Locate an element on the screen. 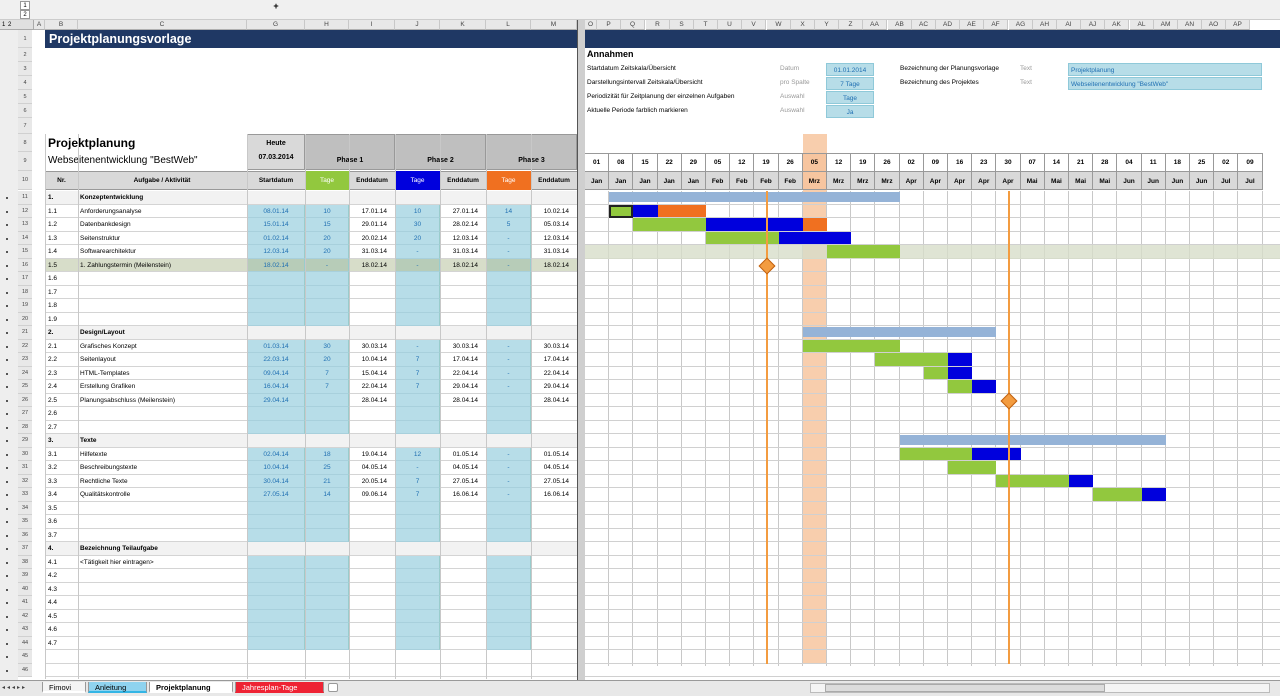 The width and height of the screenshot is (1280, 696). column-header: M is located at coordinates (554, 25).